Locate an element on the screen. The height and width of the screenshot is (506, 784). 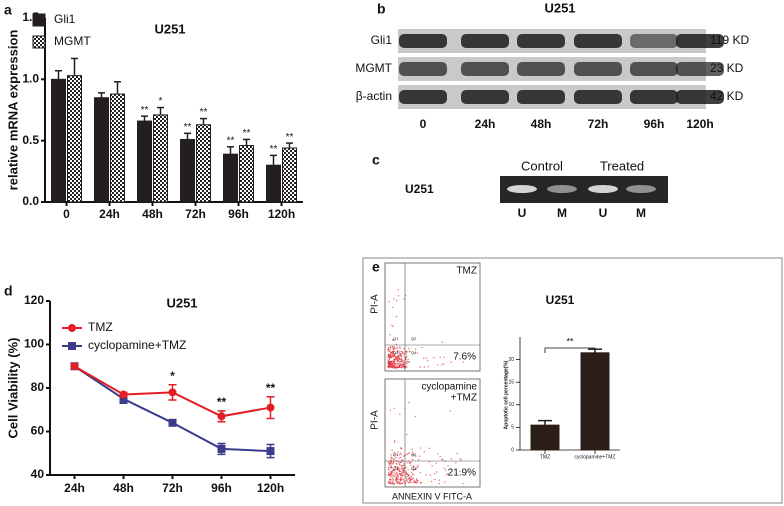
y-tick-label: 0.0 is located at coordinates (30, 201).